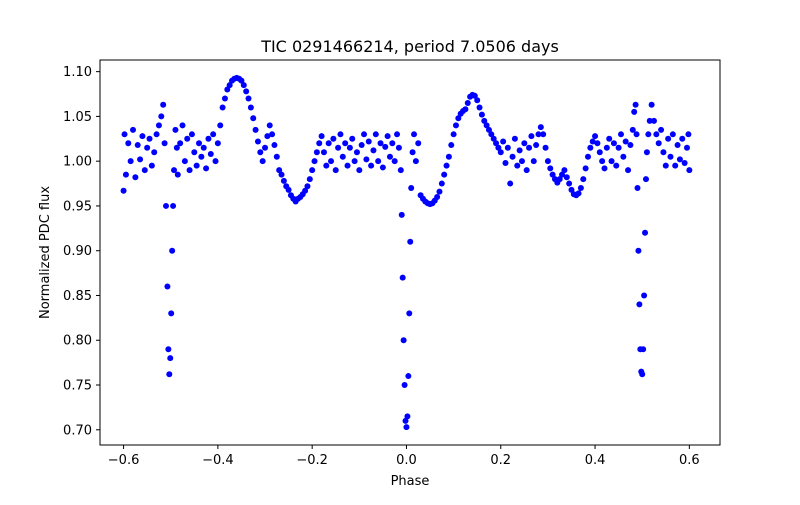  Describe the element at coordinates (77, 341) in the screenshot. I see `y-tick-label: 0.80` at that location.